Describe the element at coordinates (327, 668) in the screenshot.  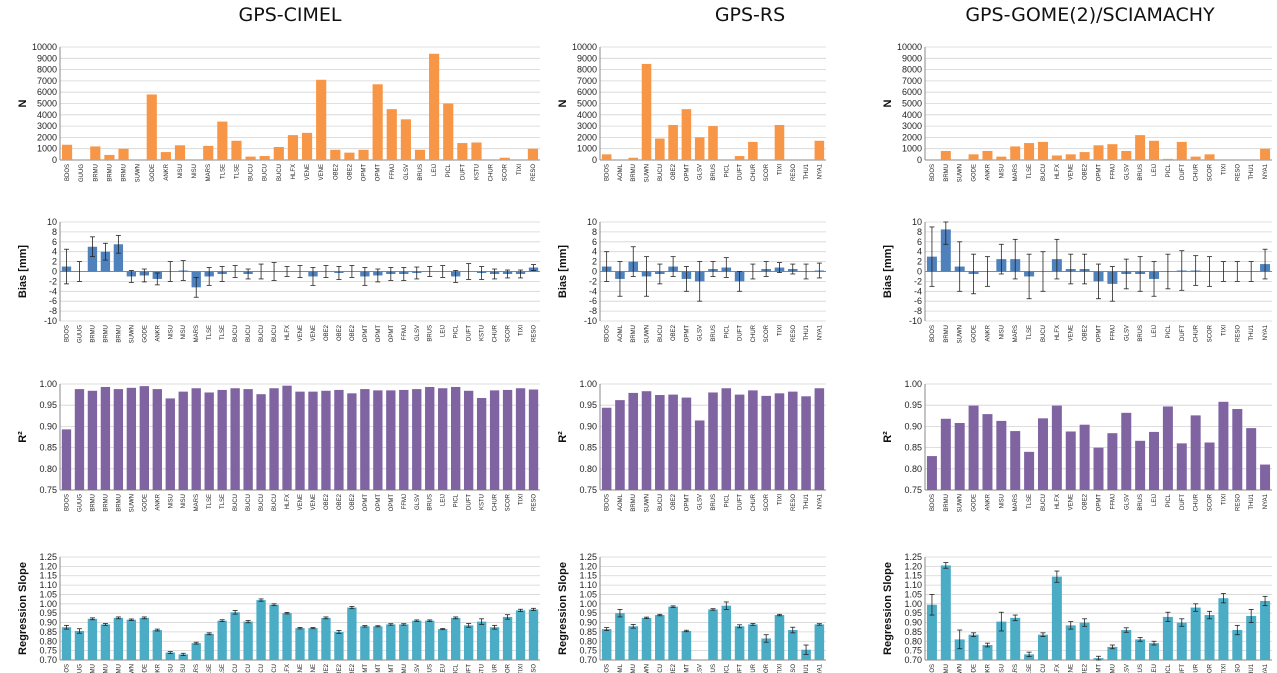
I see `x-tick-label: BE2` at that location.